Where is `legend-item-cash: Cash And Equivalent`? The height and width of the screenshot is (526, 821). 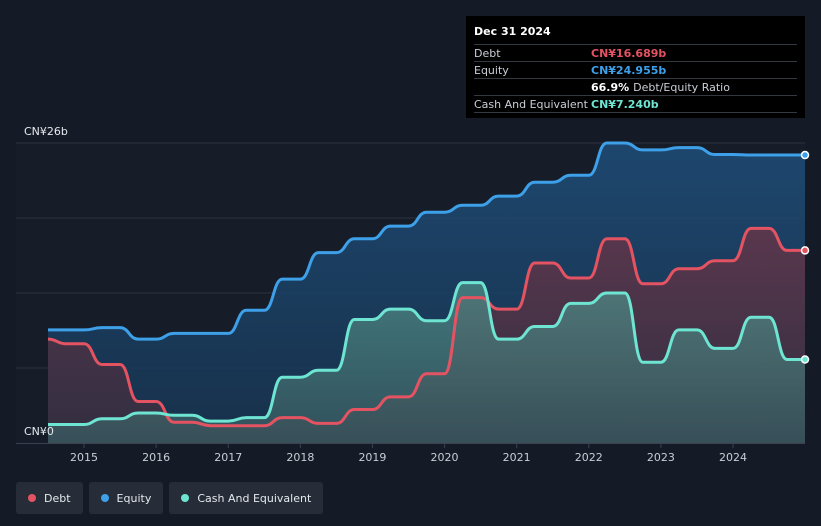
legend-item-cash: Cash And Equivalent is located at coordinates (246, 498).